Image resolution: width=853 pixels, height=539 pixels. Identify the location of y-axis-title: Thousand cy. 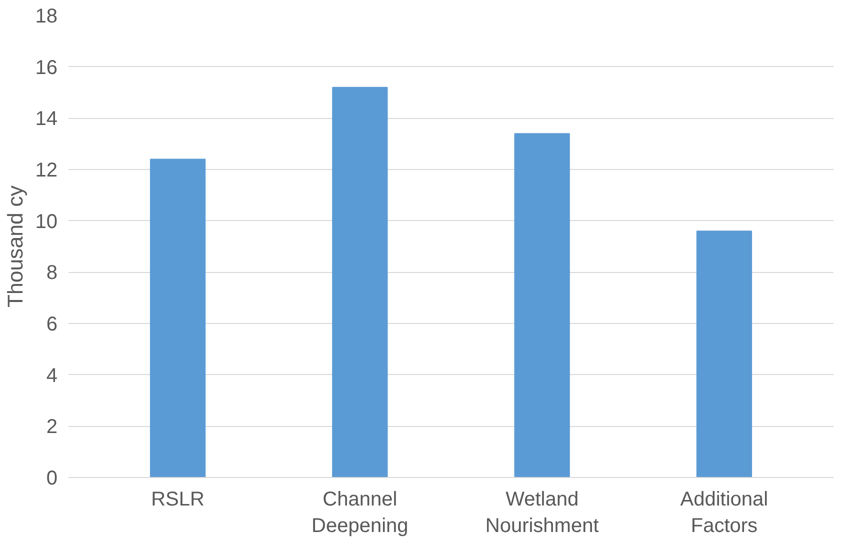
(15, 246).